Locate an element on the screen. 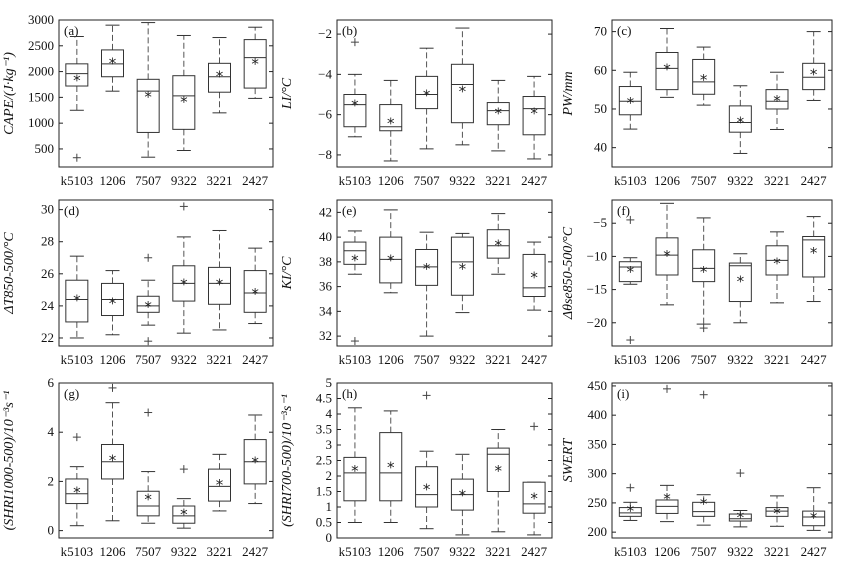  panel-label: (d) is located at coordinates (71, 210).